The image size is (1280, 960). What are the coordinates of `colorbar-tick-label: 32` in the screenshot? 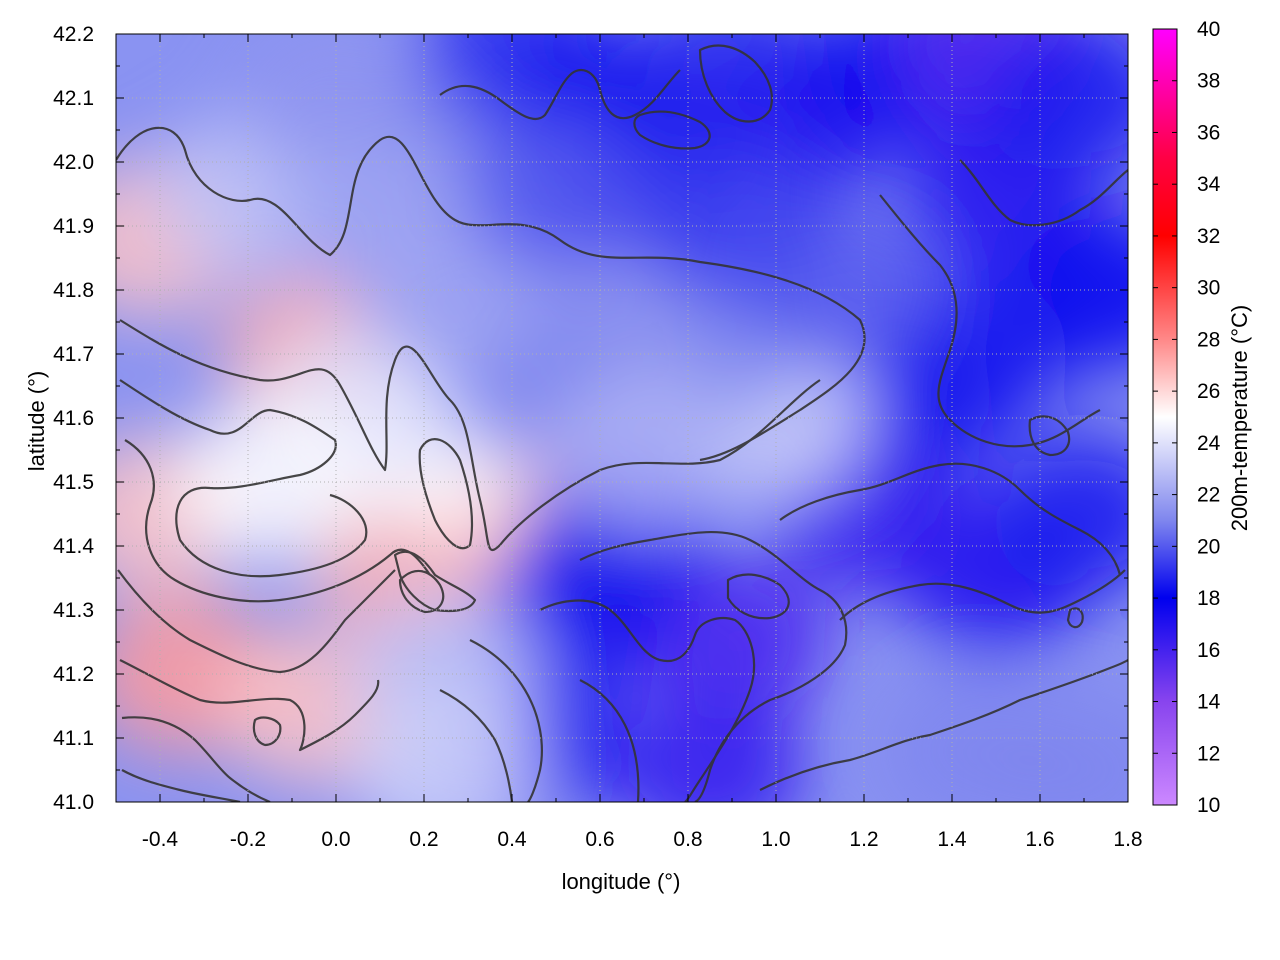 It's located at (1208, 236).